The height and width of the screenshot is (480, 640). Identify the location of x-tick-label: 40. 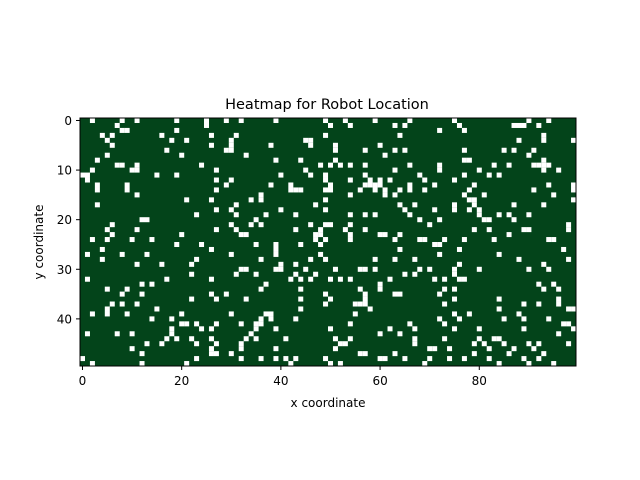
(280, 381).